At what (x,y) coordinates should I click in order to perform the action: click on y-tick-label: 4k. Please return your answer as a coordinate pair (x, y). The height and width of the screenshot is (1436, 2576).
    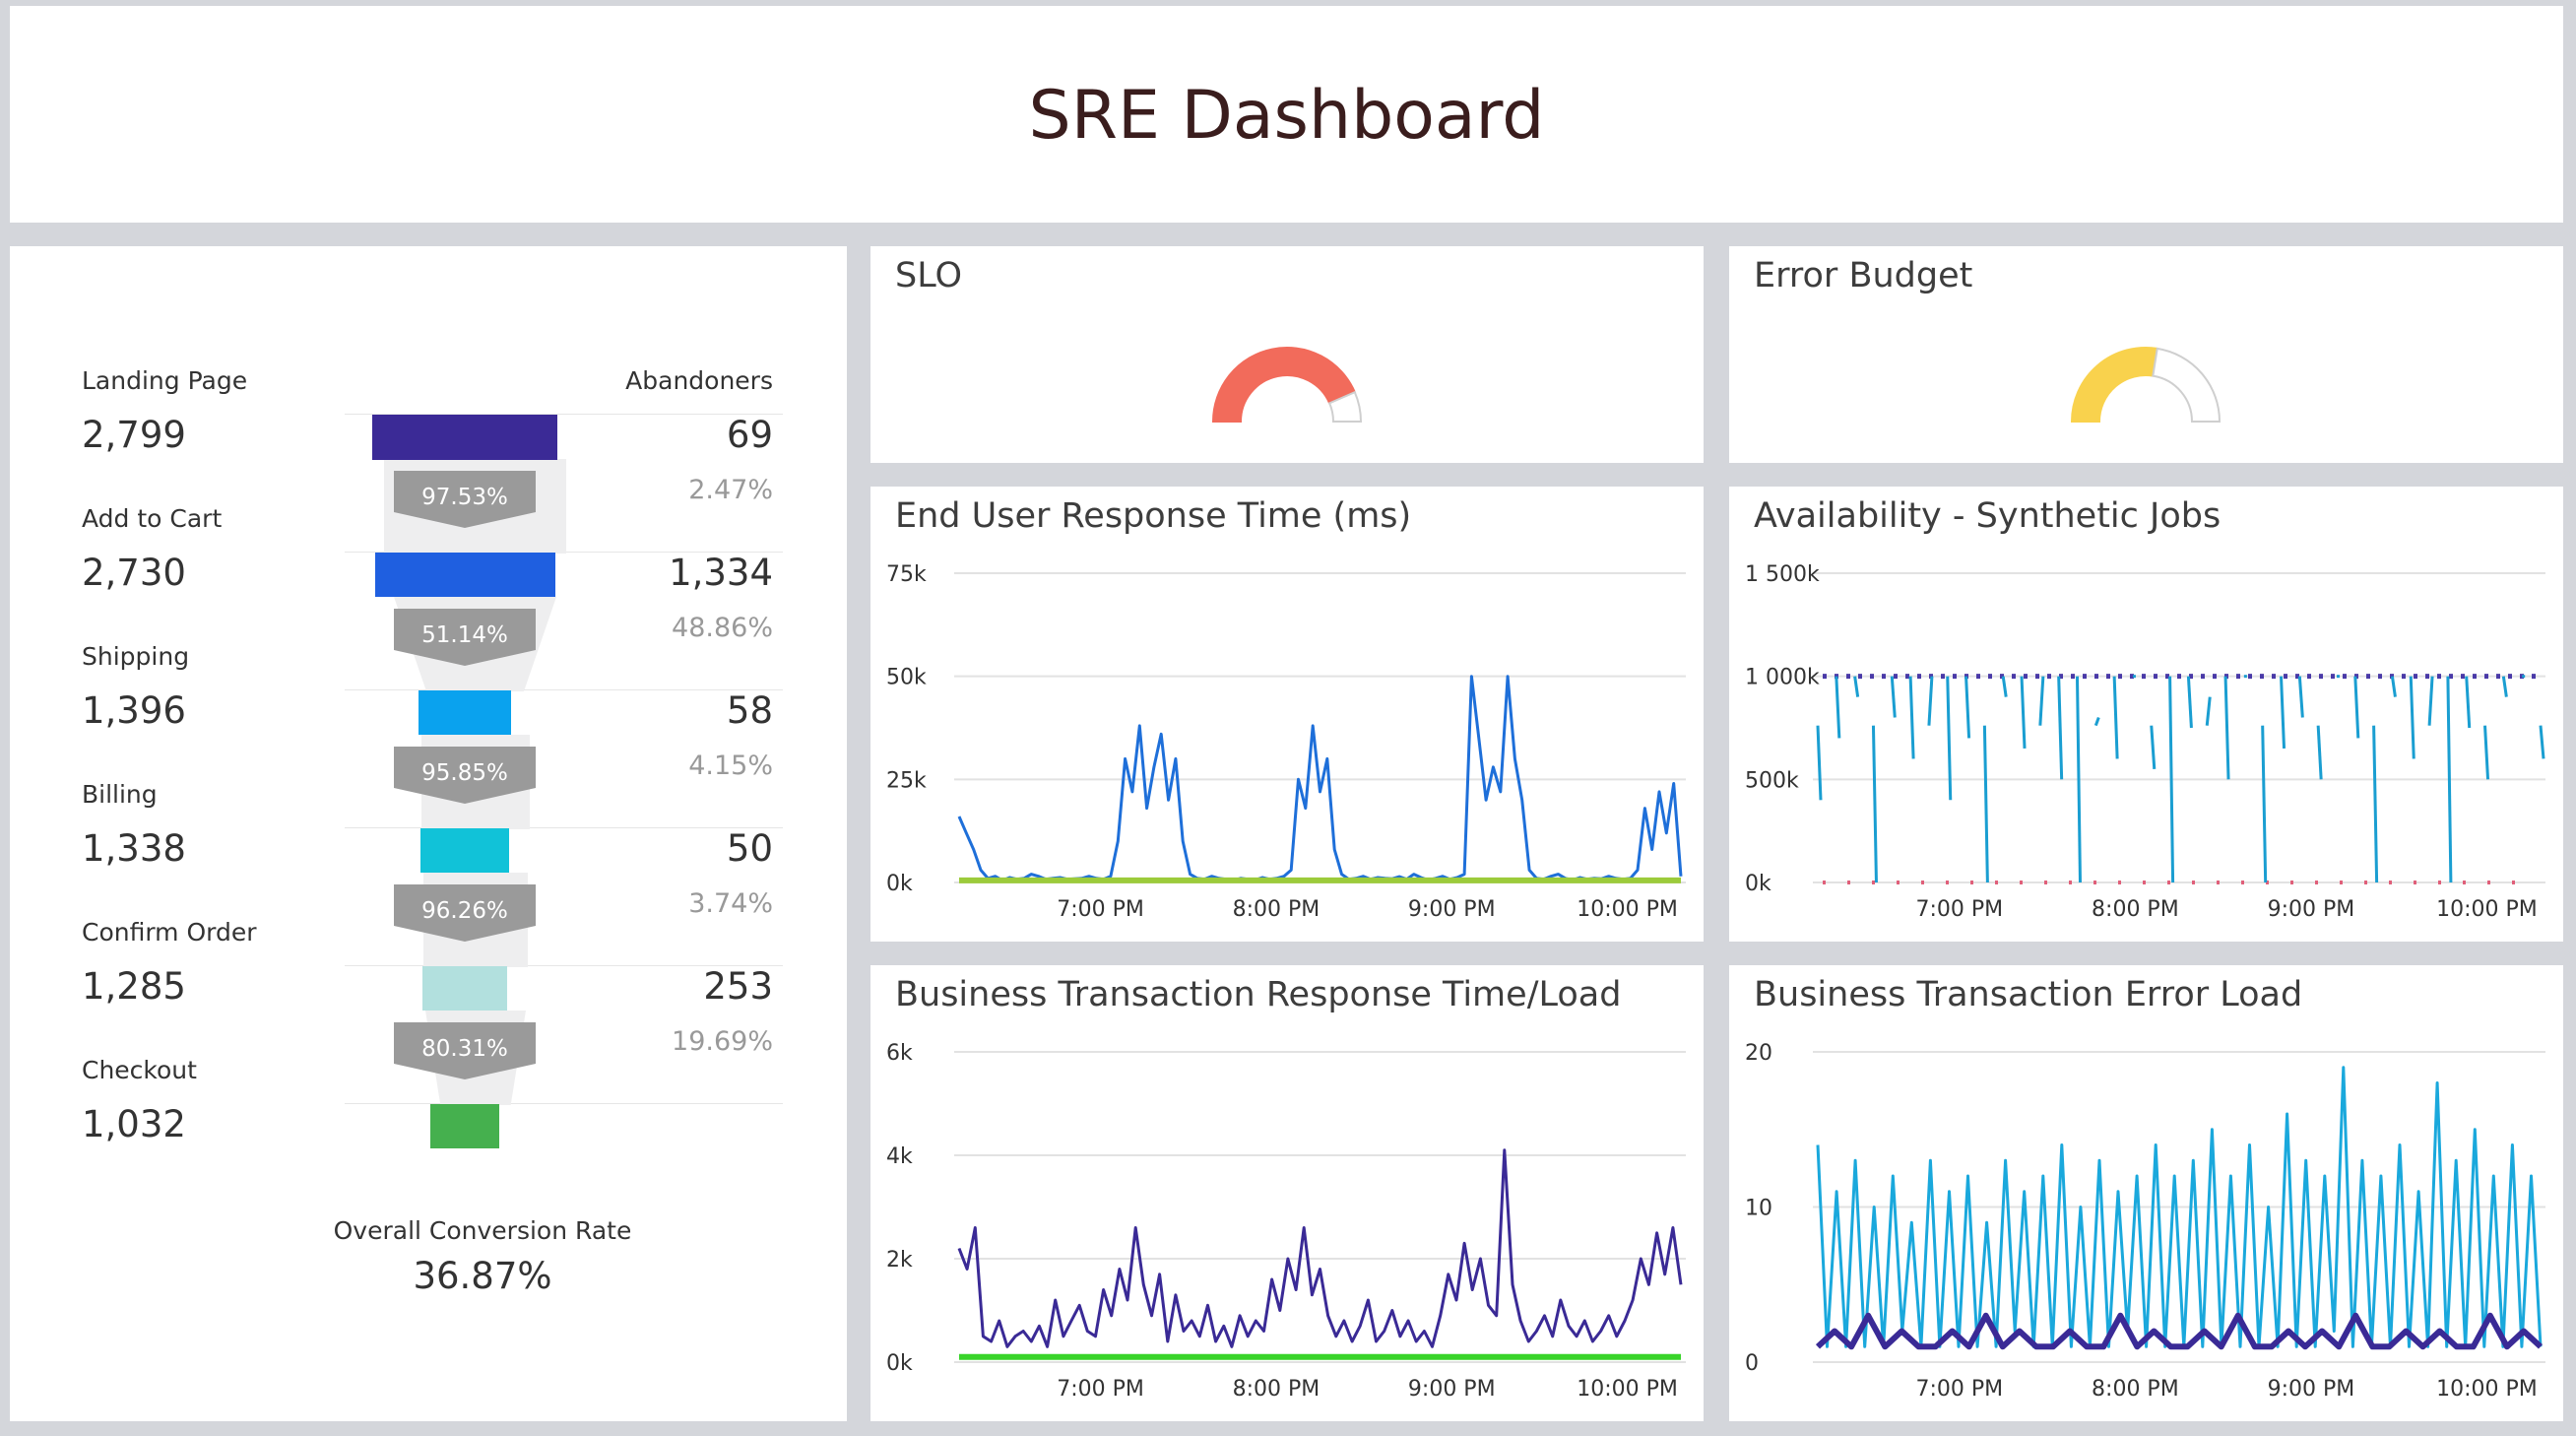
    Looking at the image, I should click on (899, 1156).